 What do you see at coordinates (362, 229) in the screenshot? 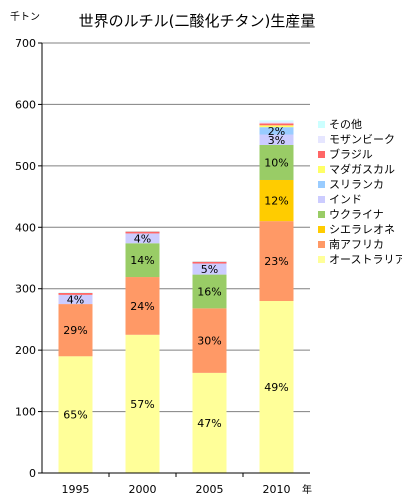
I see `legend-entry: シエラレオネ` at bounding box center [362, 229].